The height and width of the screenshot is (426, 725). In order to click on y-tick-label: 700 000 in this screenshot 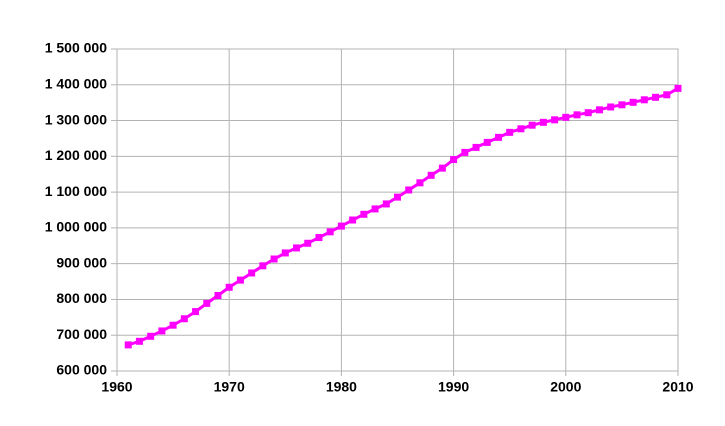, I will do `click(81, 334)`.